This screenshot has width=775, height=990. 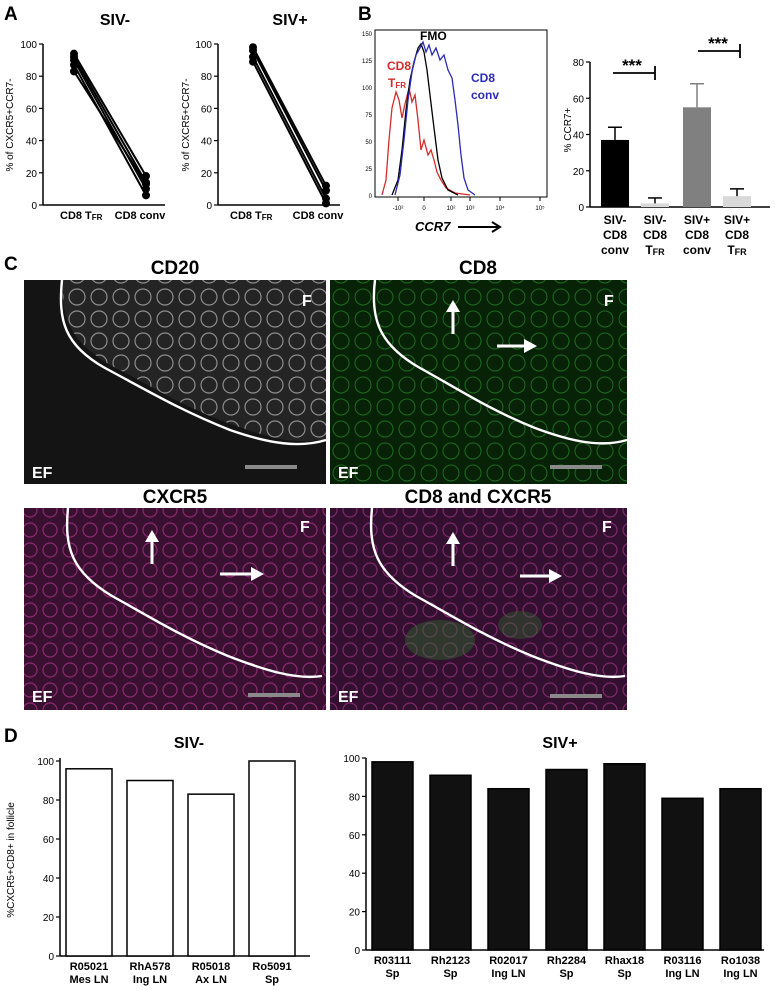 What do you see at coordinates (367, 35) in the screenshot?
I see `histogram-ytick-label: 150` at bounding box center [367, 35].